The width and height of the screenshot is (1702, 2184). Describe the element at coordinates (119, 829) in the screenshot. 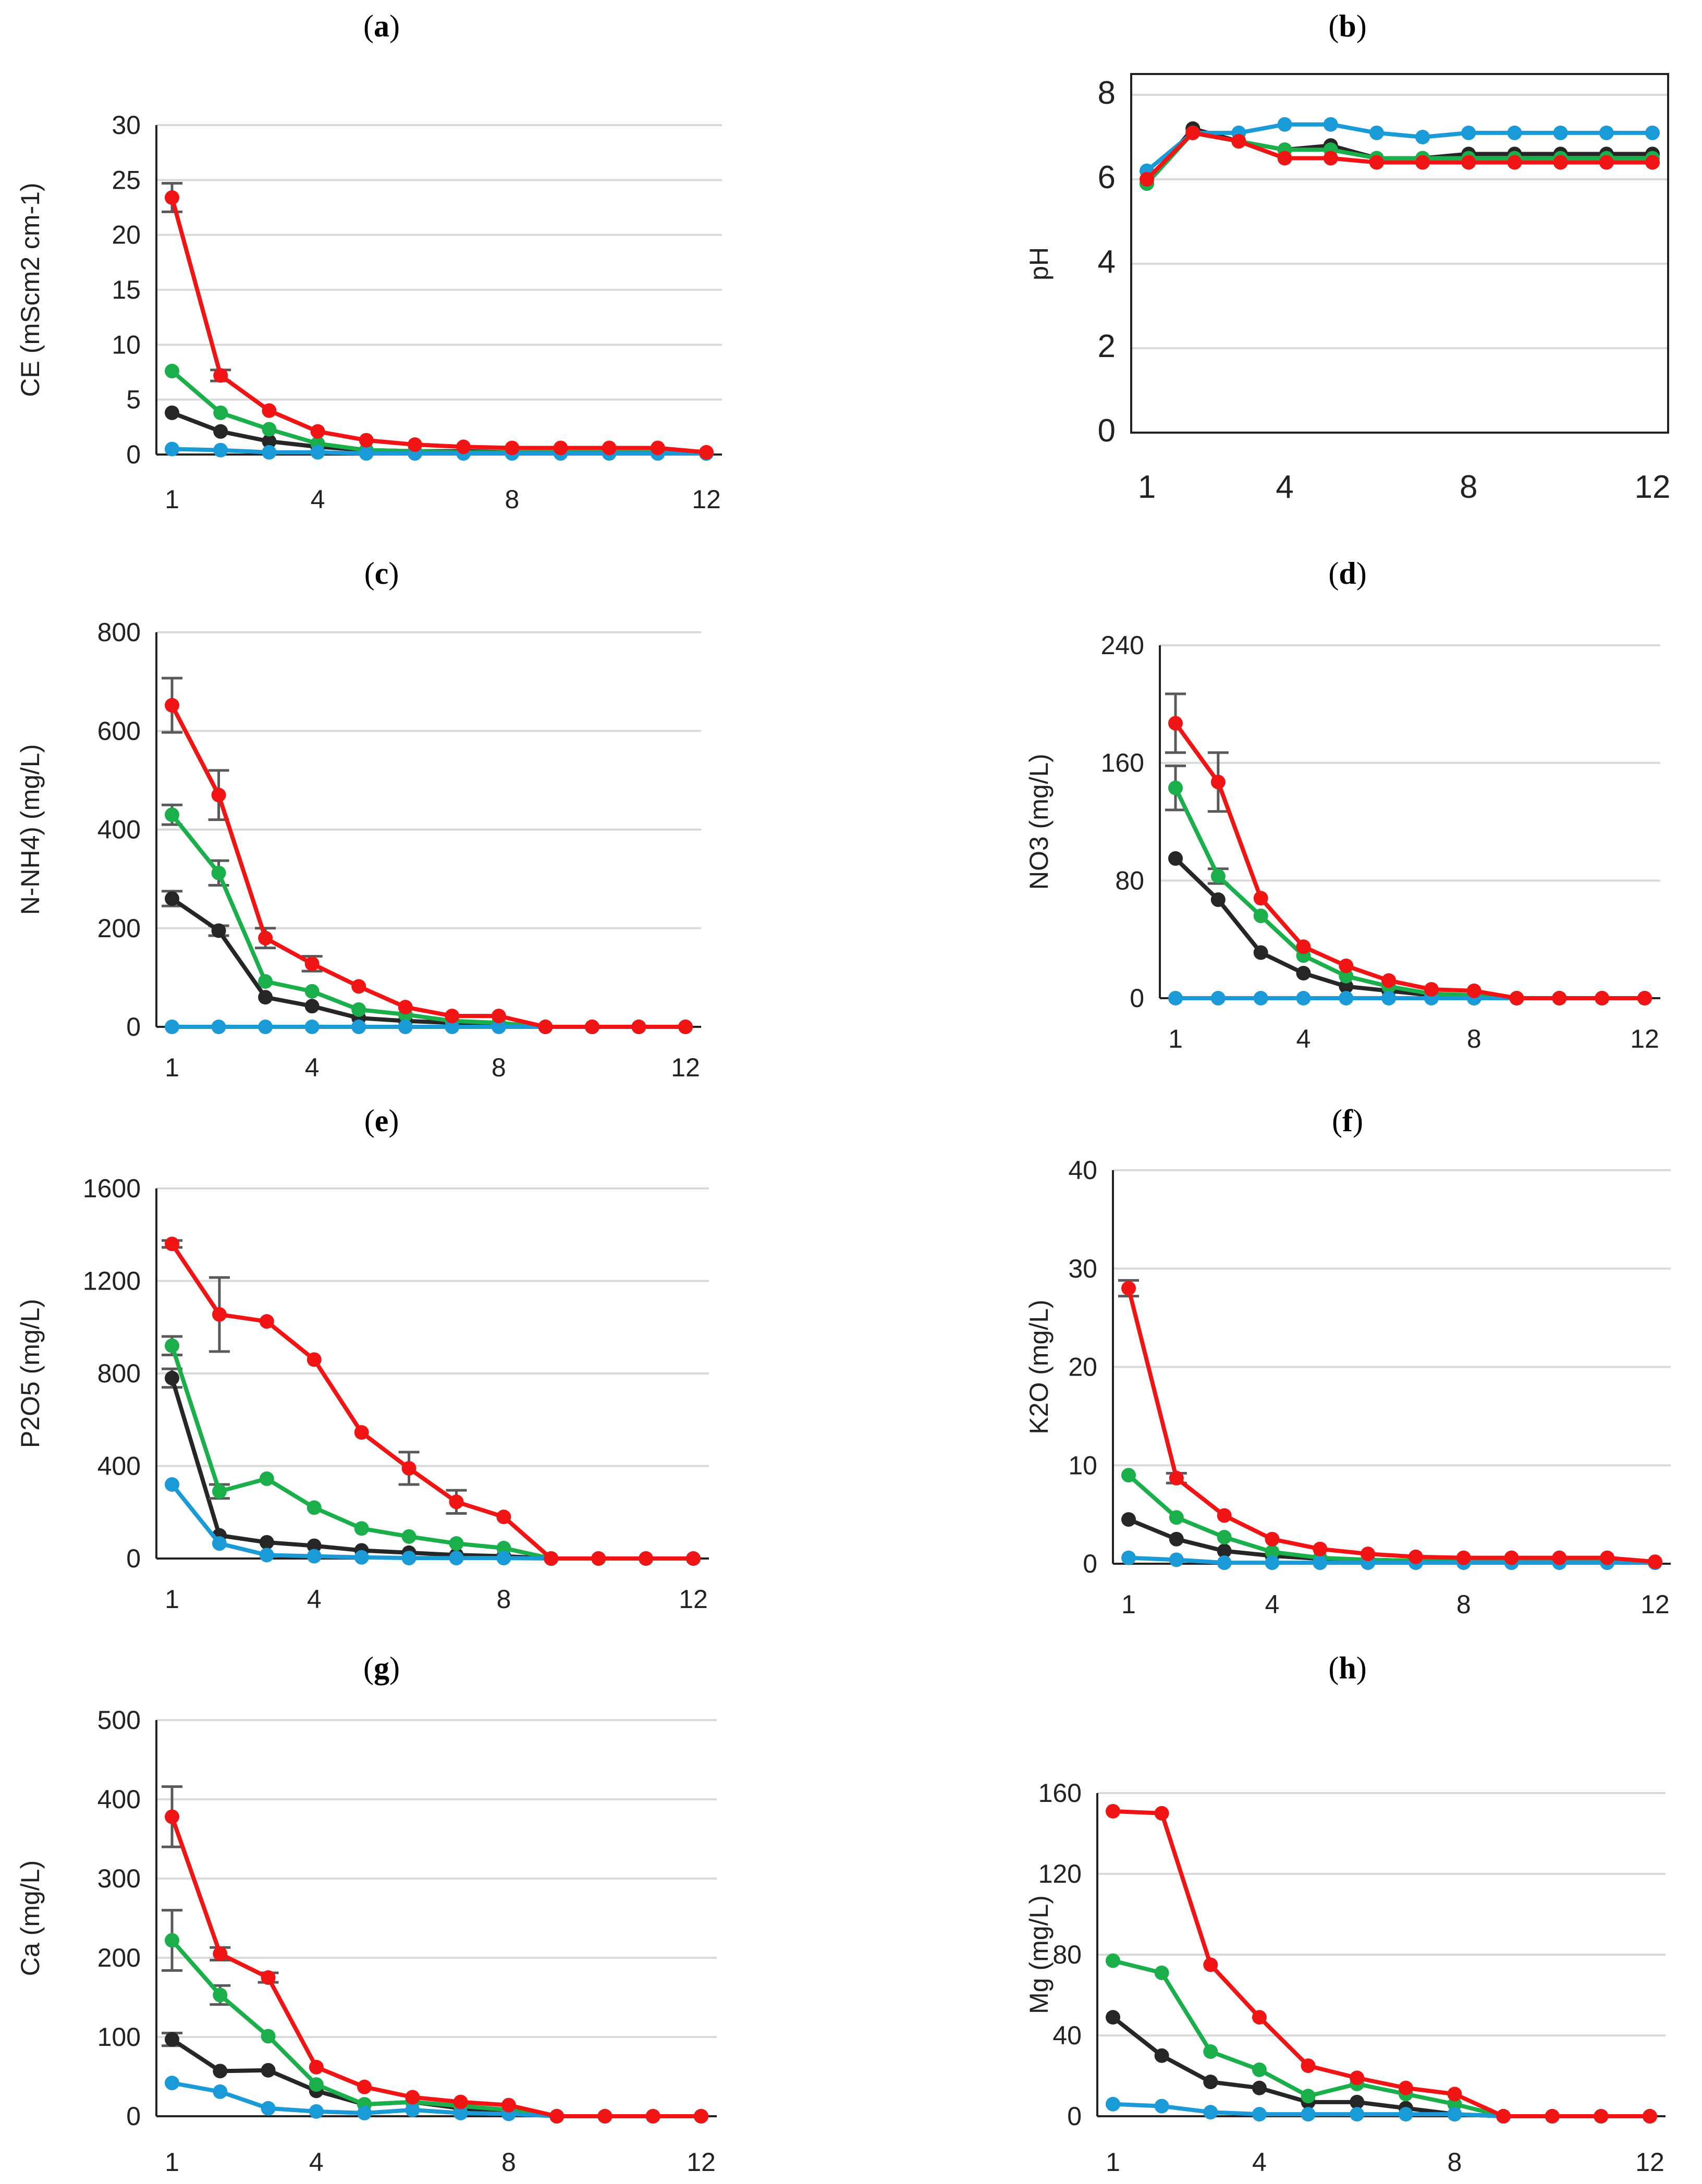

I see `y-tick-label: 400` at that location.